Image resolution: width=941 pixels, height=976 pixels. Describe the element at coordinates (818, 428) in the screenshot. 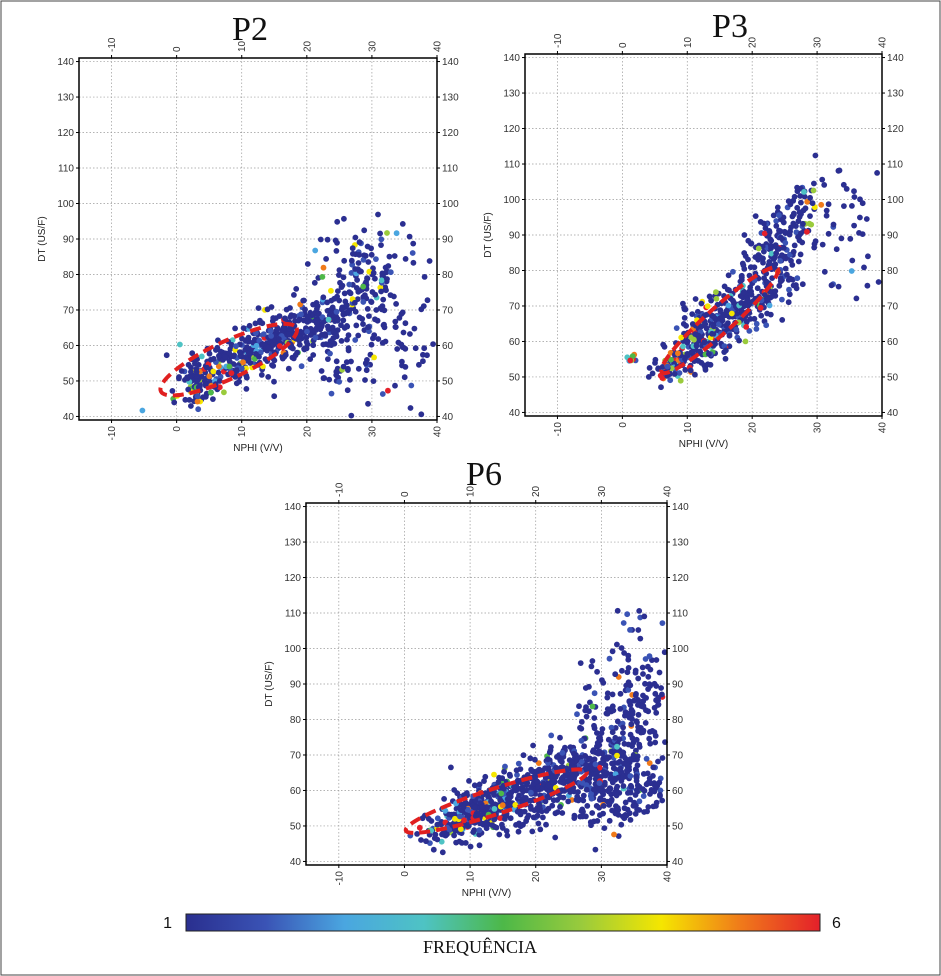

I see `x-tick-label-bottom: 30` at that location.